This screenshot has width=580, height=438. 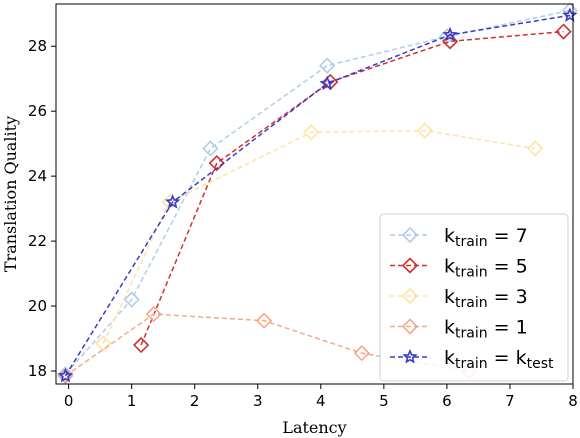 I want to click on y-tick-label: 18, so click(x=37, y=371).